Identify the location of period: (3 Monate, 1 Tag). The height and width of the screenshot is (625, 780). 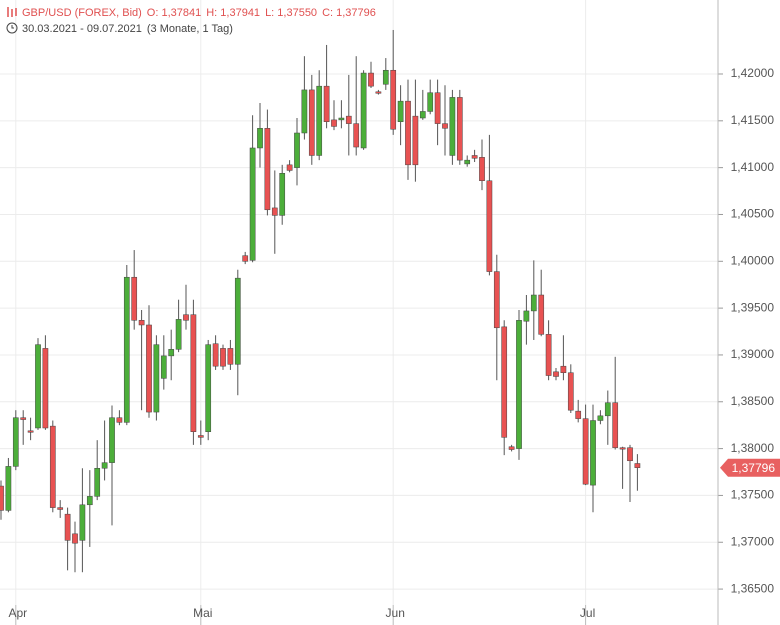
(189, 29).